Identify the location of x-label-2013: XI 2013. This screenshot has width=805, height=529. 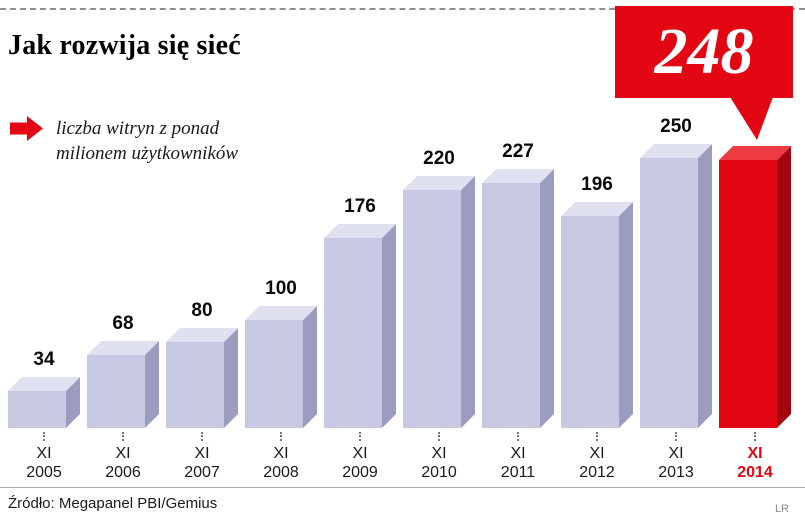
(676, 457).